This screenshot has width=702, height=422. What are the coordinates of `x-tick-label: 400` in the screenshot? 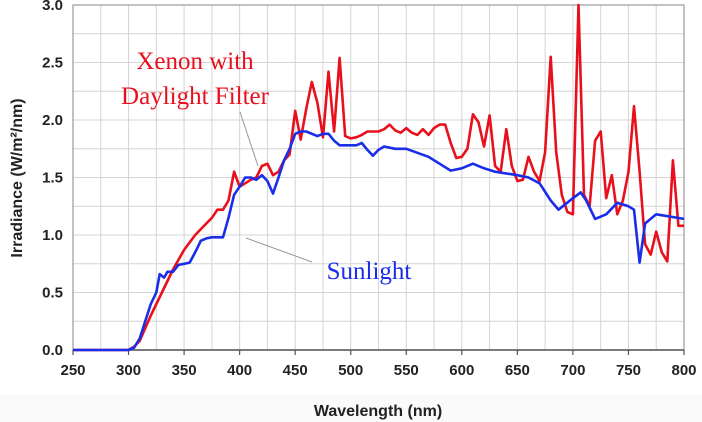 It's located at (239, 370).